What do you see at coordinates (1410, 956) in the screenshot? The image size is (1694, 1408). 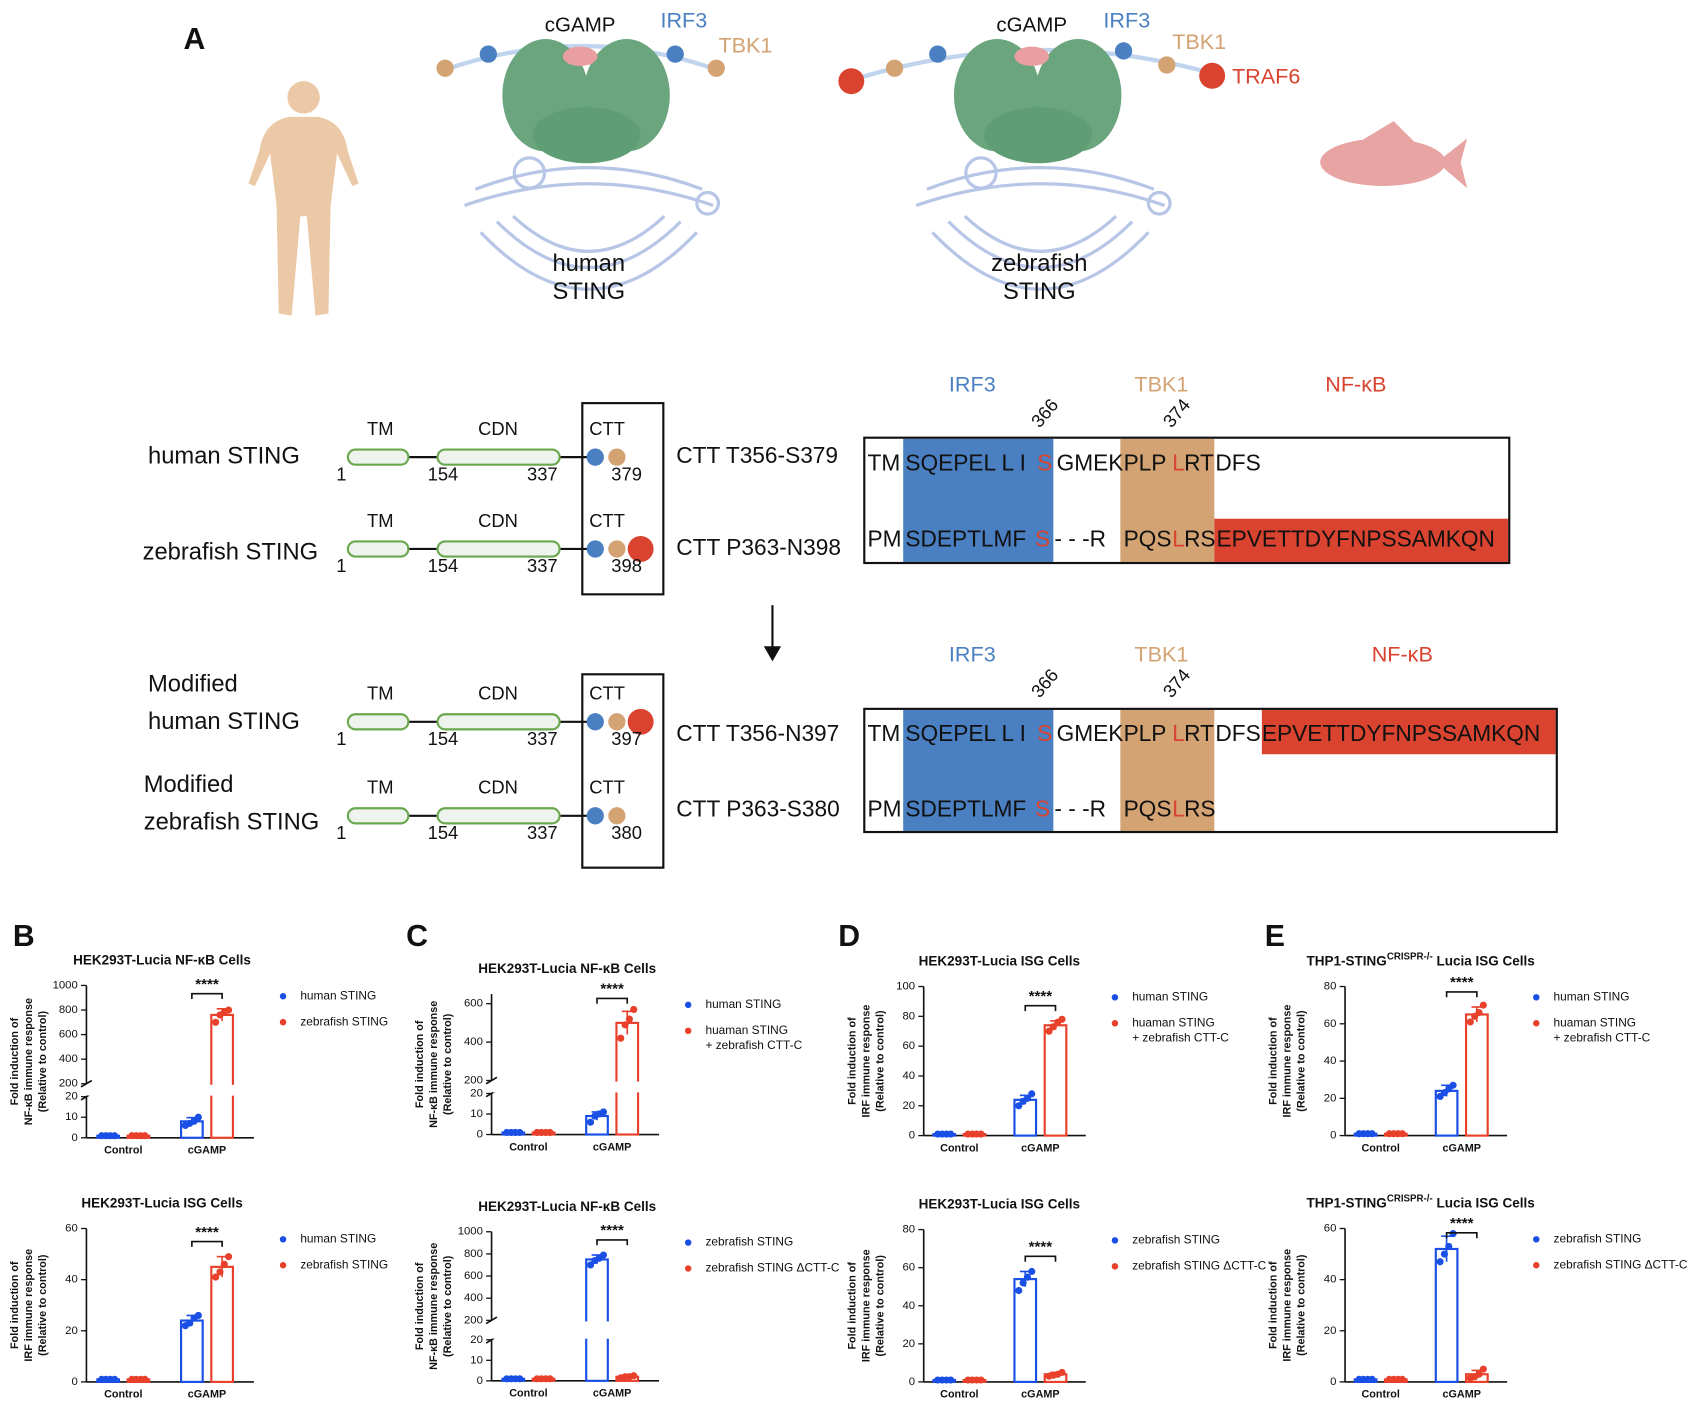 I see `chart-title-sup: CRISPR-/-` at bounding box center [1410, 956].